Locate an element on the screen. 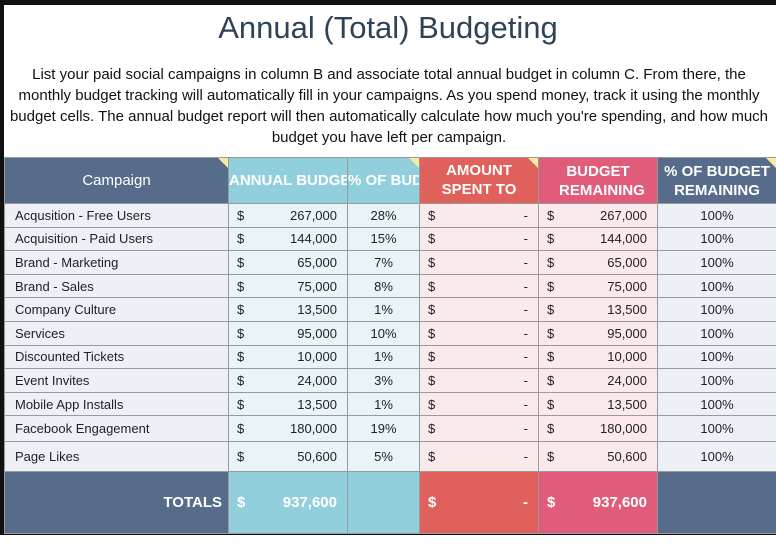 This screenshot has height=545, width=776. annual-budget-cell: $144,000 is located at coordinates (288, 239).